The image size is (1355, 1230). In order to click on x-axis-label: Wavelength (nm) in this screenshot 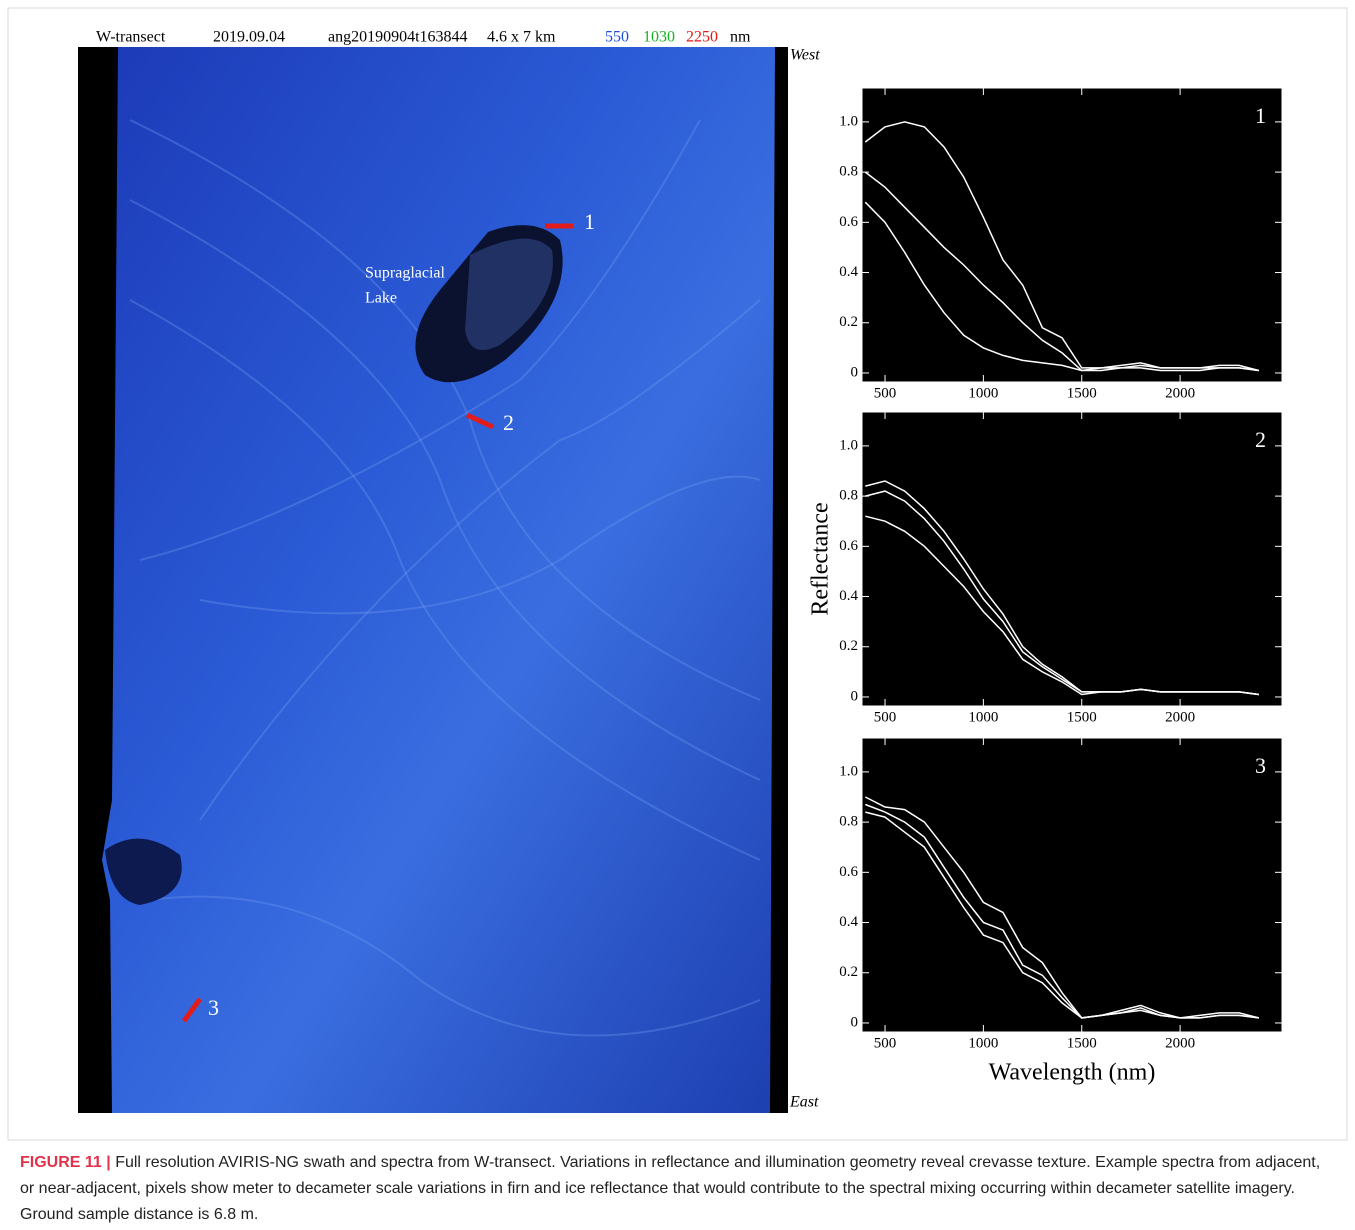, I will do `click(1072, 1073)`.